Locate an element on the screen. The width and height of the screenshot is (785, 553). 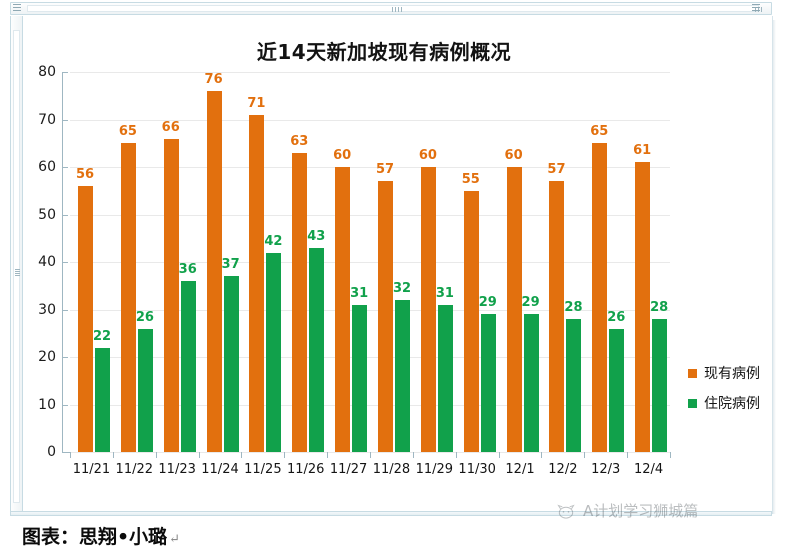
x-axis-tick-label: 11/29 is located at coordinates (434, 469).